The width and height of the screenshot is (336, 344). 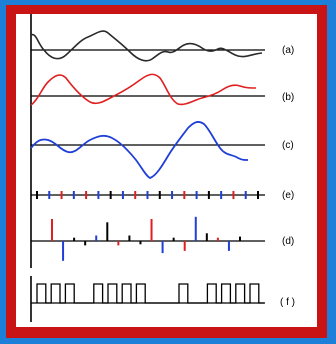 I want to click on label-b: (b), so click(x=288, y=97).